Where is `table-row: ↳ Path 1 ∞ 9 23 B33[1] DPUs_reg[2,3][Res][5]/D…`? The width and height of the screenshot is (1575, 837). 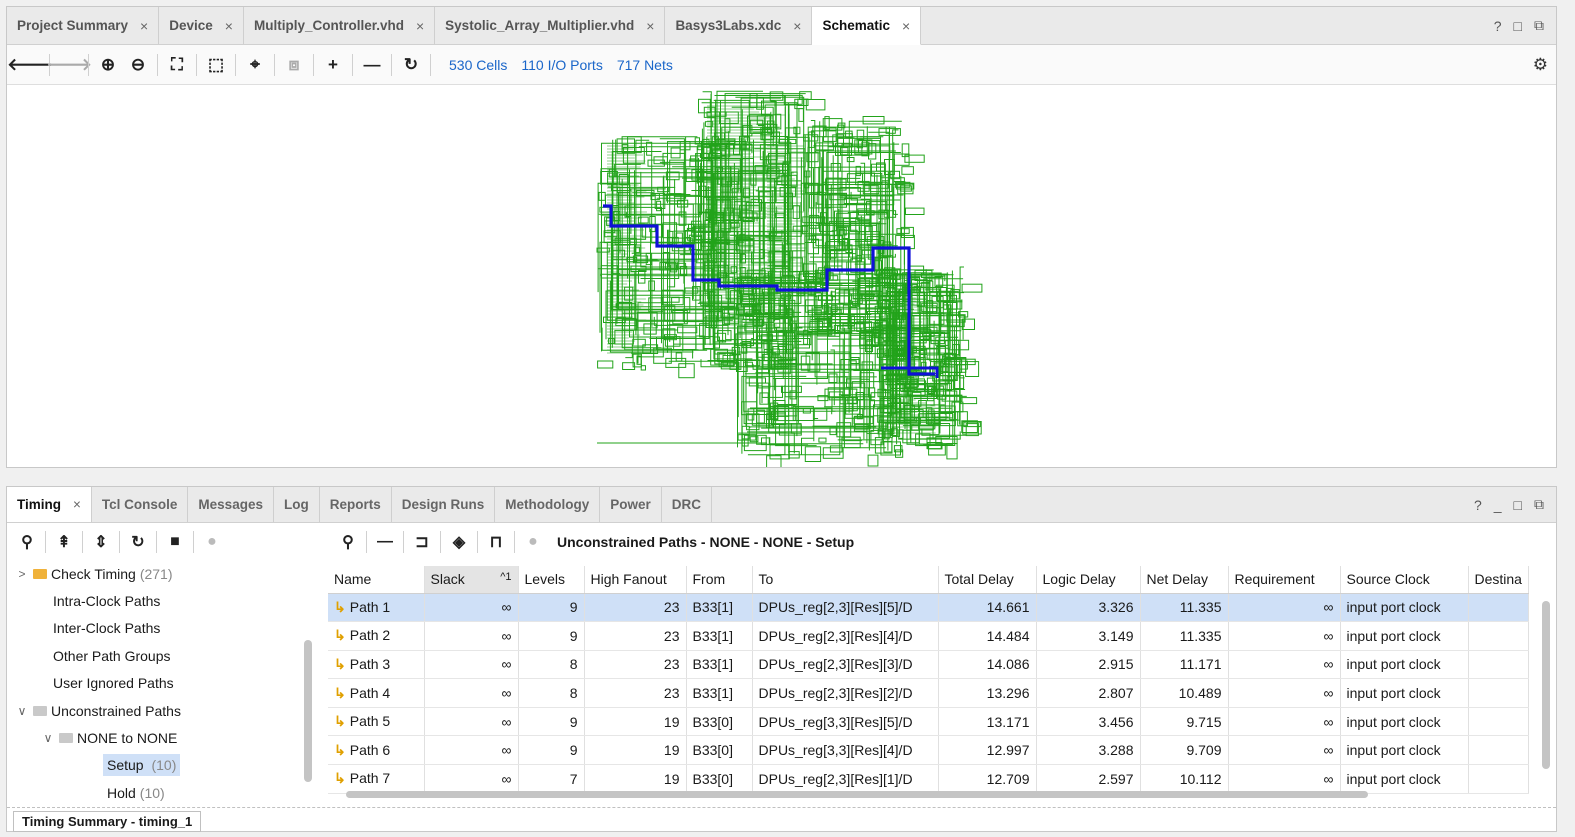
table-row: ↳ Path 1 ∞ 9 23 B33[1] DPUs_reg[2,3][Res][5]/D… is located at coordinates (928, 608).